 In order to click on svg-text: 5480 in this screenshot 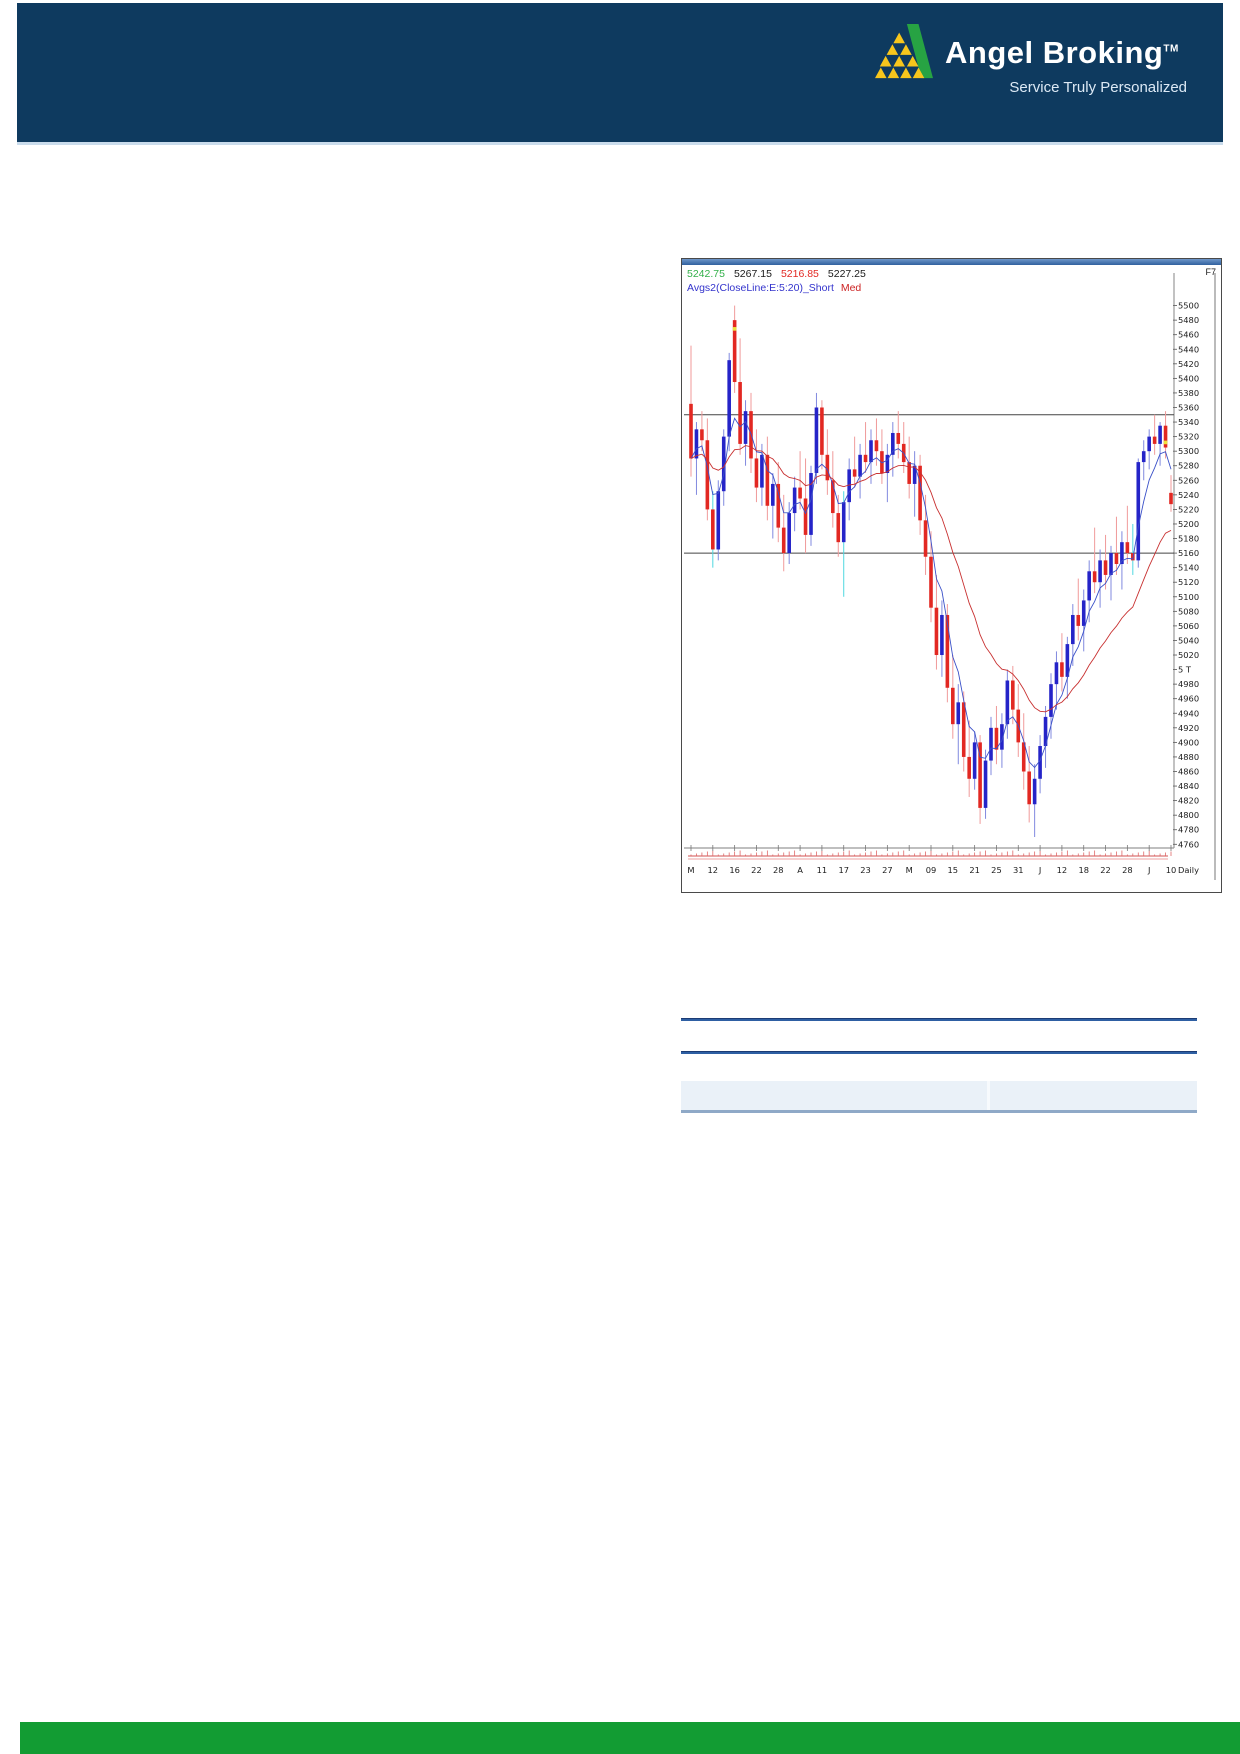, I will do `click(1188, 320)`.